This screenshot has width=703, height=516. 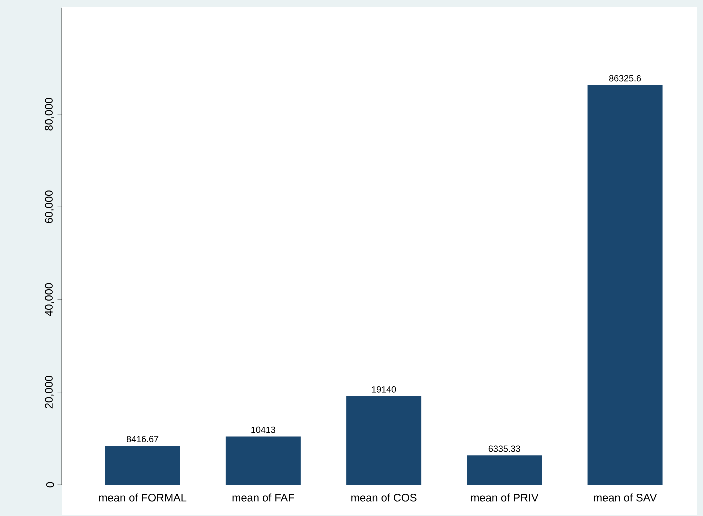 I want to click on x-tick-label: mean of FAF, so click(x=263, y=498).